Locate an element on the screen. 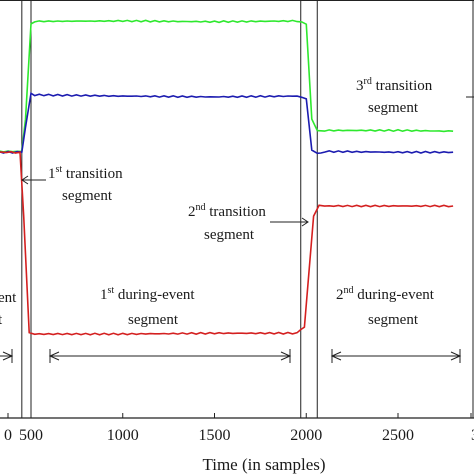 The height and width of the screenshot is (474, 474). x-axis-title: Time (in samples) is located at coordinates (263, 464).